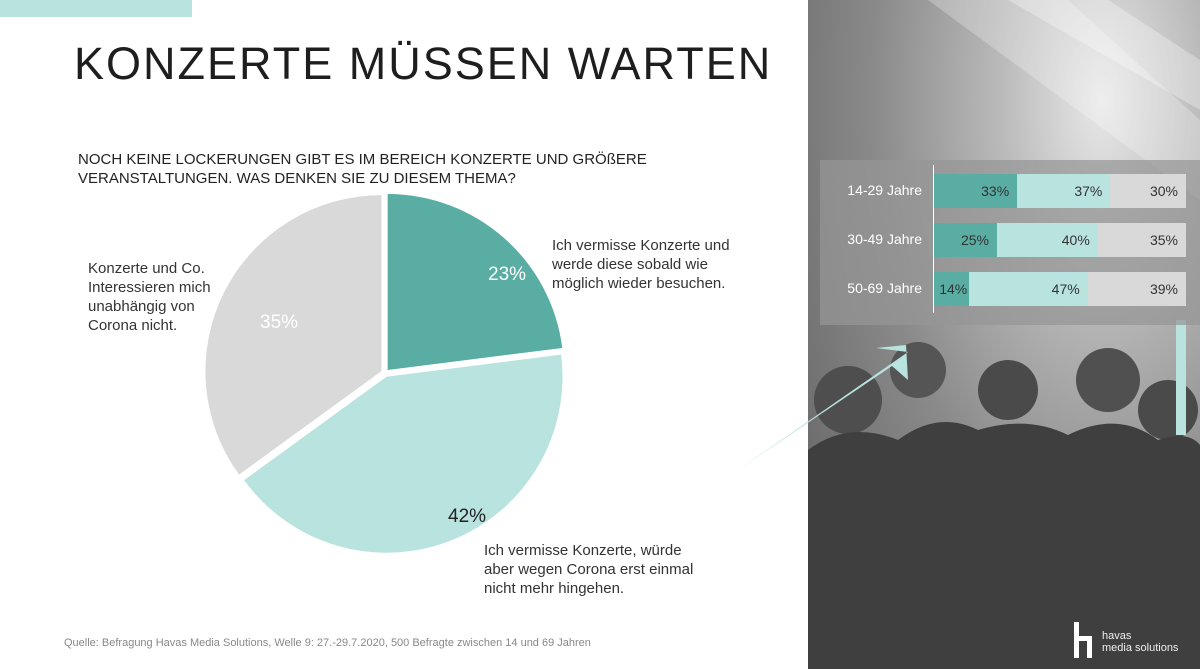 This screenshot has width=1200, height=669. What do you see at coordinates (1136, 289) in the screenshot?
I see `bar-segment: 39%` at bounding box center [1136, 289].